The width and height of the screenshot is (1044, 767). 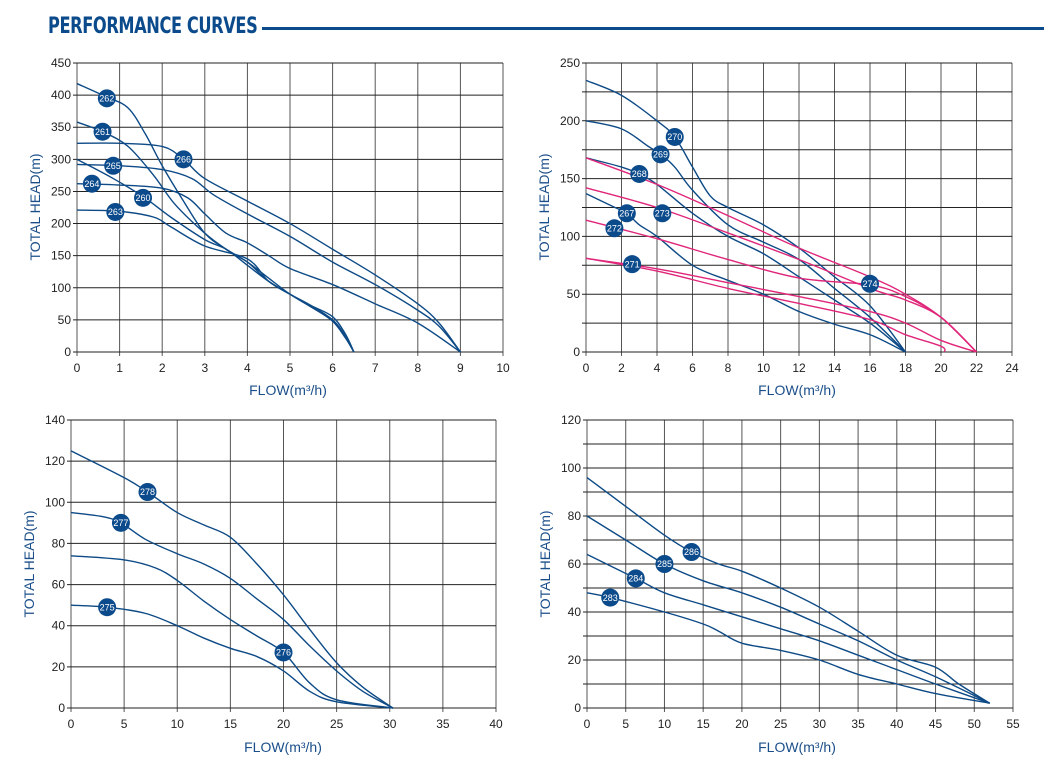 What do you see at coordinates (674, 137) in the screenshot?
I see `series-badge-label: 270` at bounding box center [674, 137].